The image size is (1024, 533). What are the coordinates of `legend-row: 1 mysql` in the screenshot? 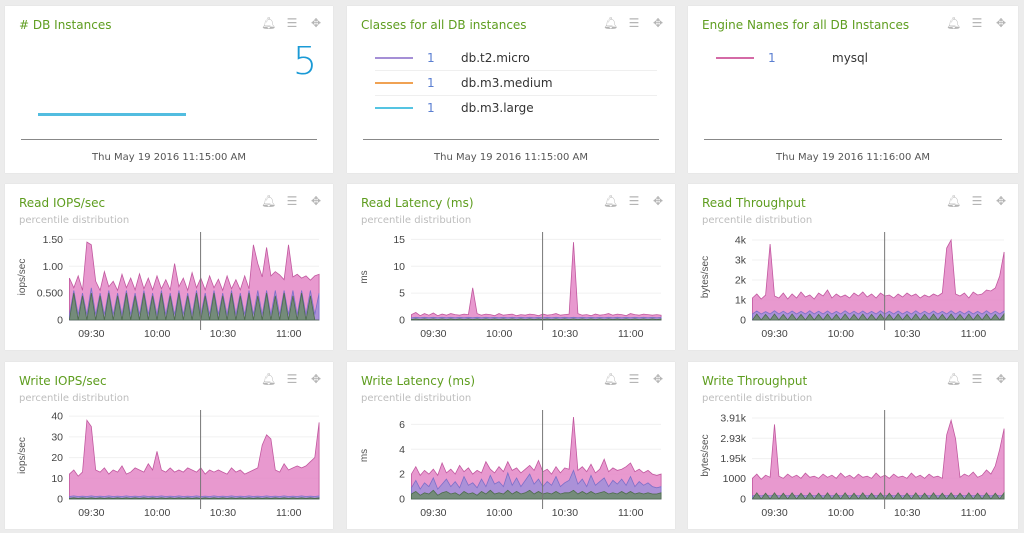 It's located at (858, 58).